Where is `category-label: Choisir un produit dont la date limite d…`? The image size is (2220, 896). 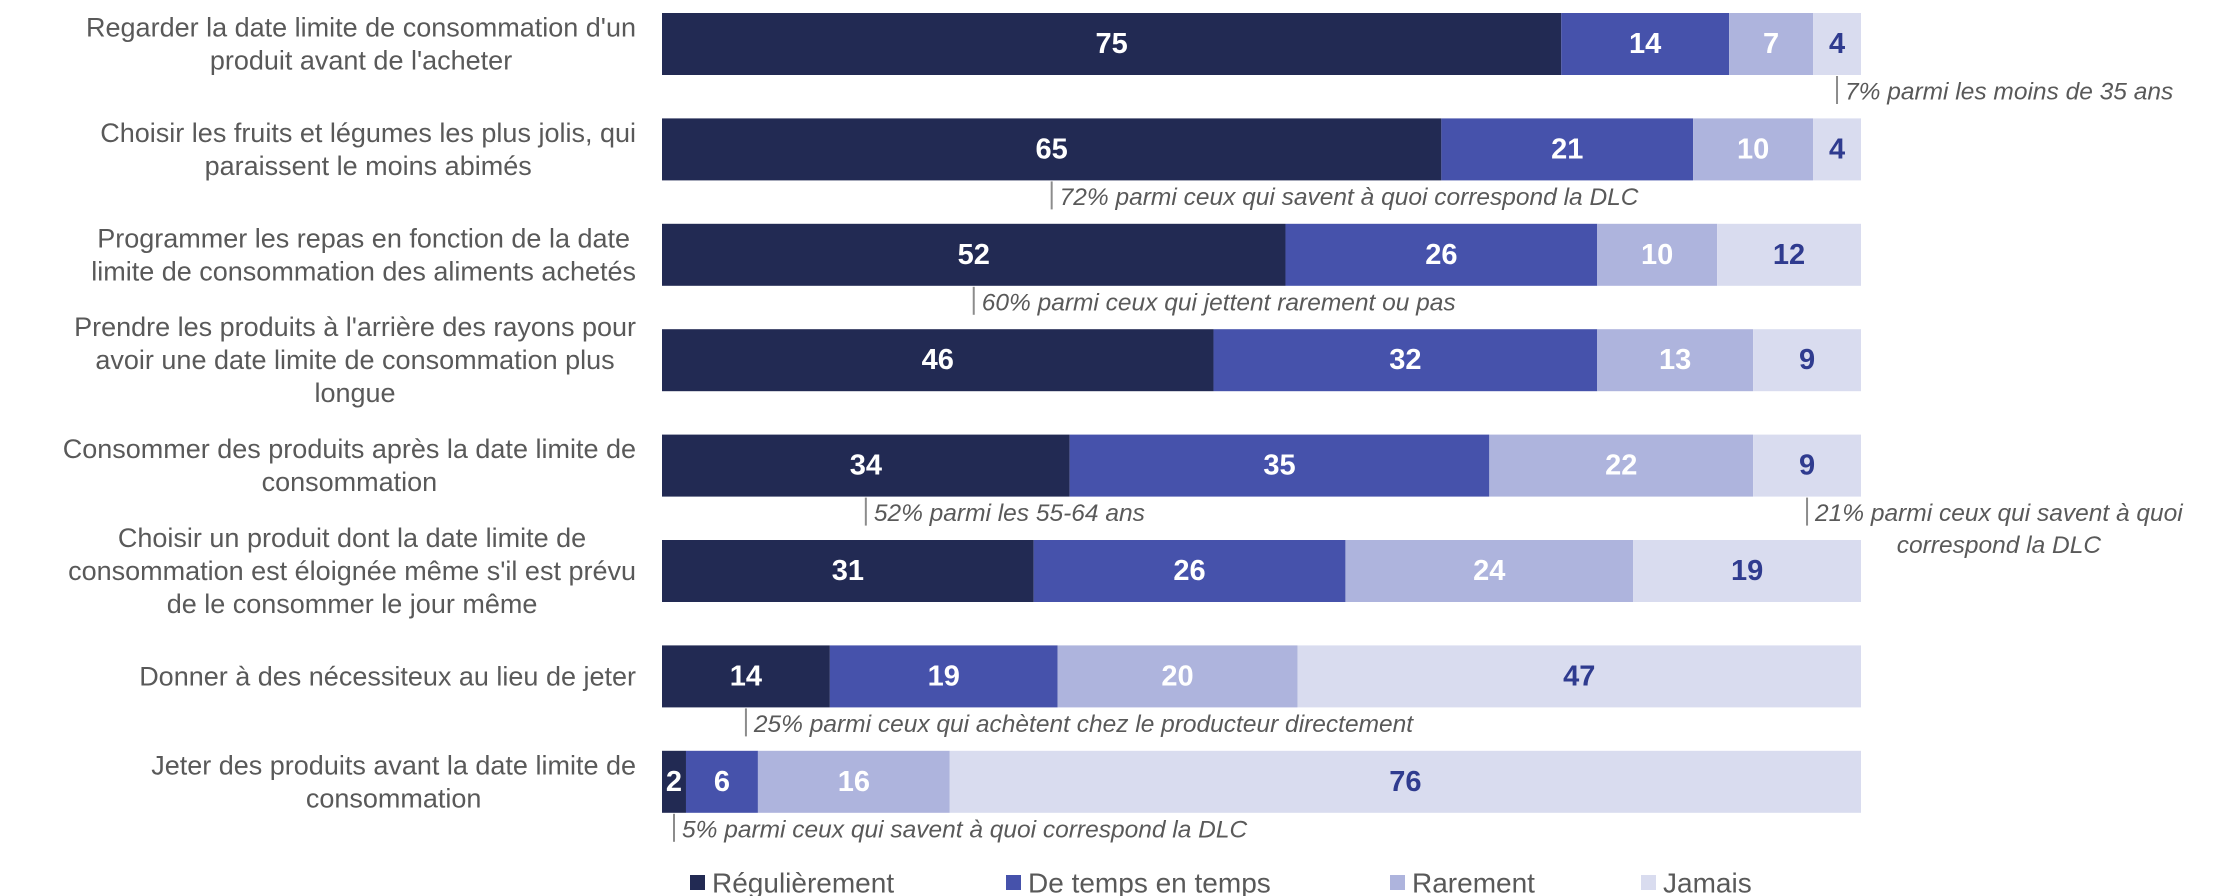
category-label: Choisir un produit dont la date limite d… is located at coordinates (352, 538).